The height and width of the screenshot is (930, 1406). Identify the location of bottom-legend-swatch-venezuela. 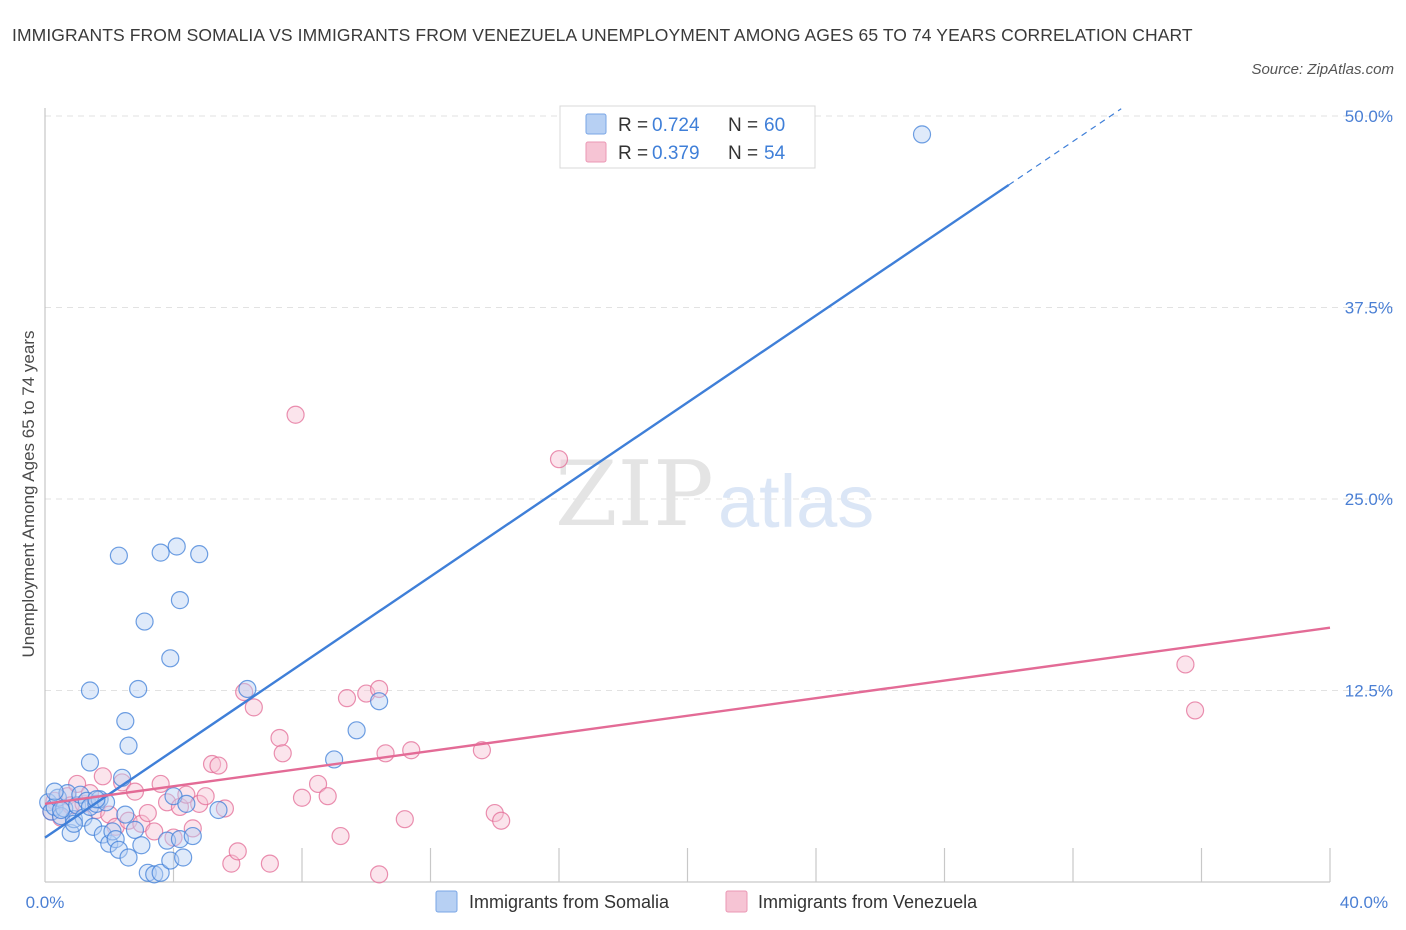
(736, 901).